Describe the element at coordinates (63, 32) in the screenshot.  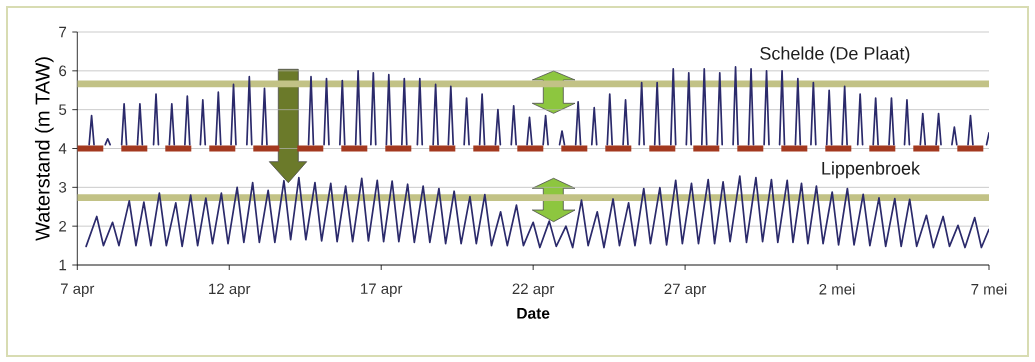
I see `y-tick-label: 7` at that location.